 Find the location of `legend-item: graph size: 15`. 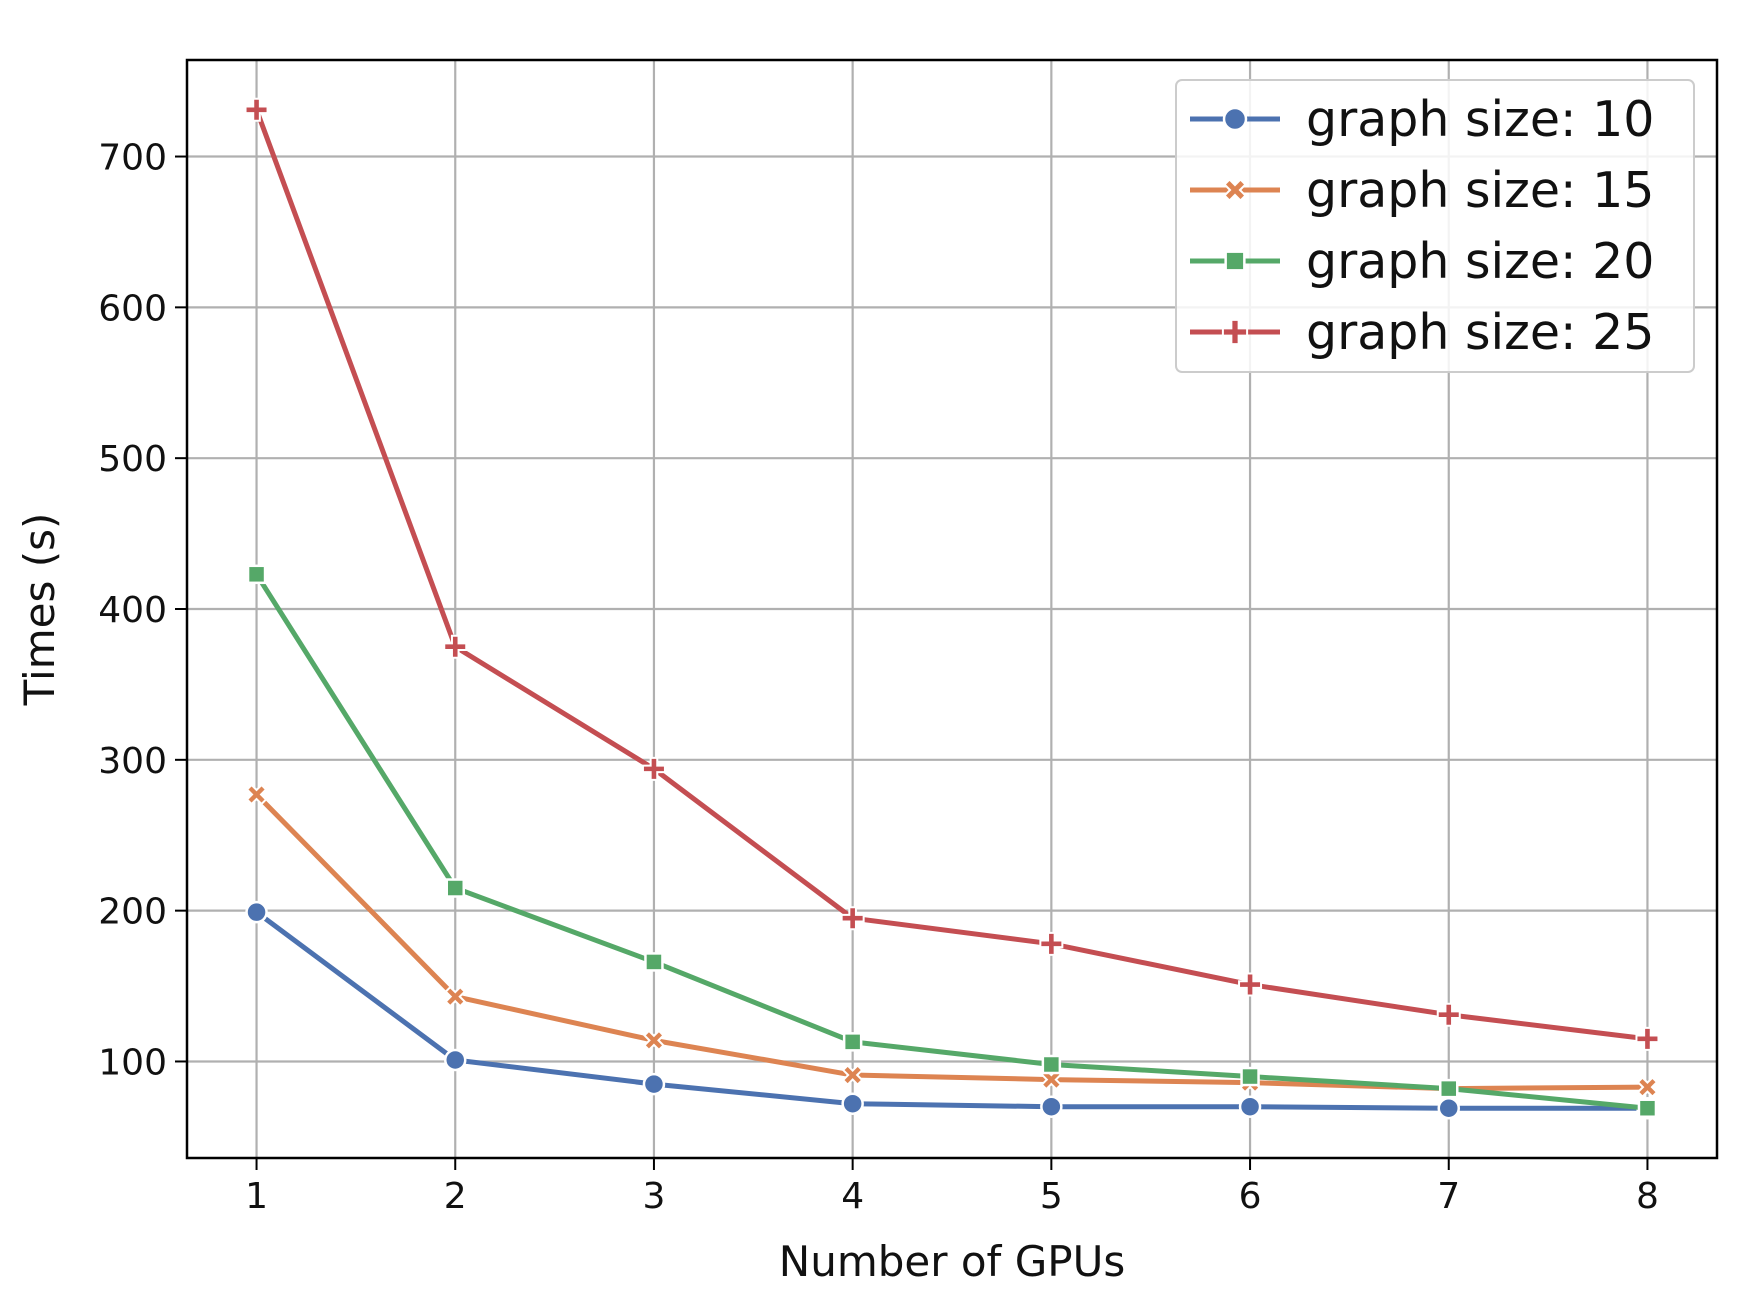

legend-item: graph size: 15 is located at coordinates (1422, 190).